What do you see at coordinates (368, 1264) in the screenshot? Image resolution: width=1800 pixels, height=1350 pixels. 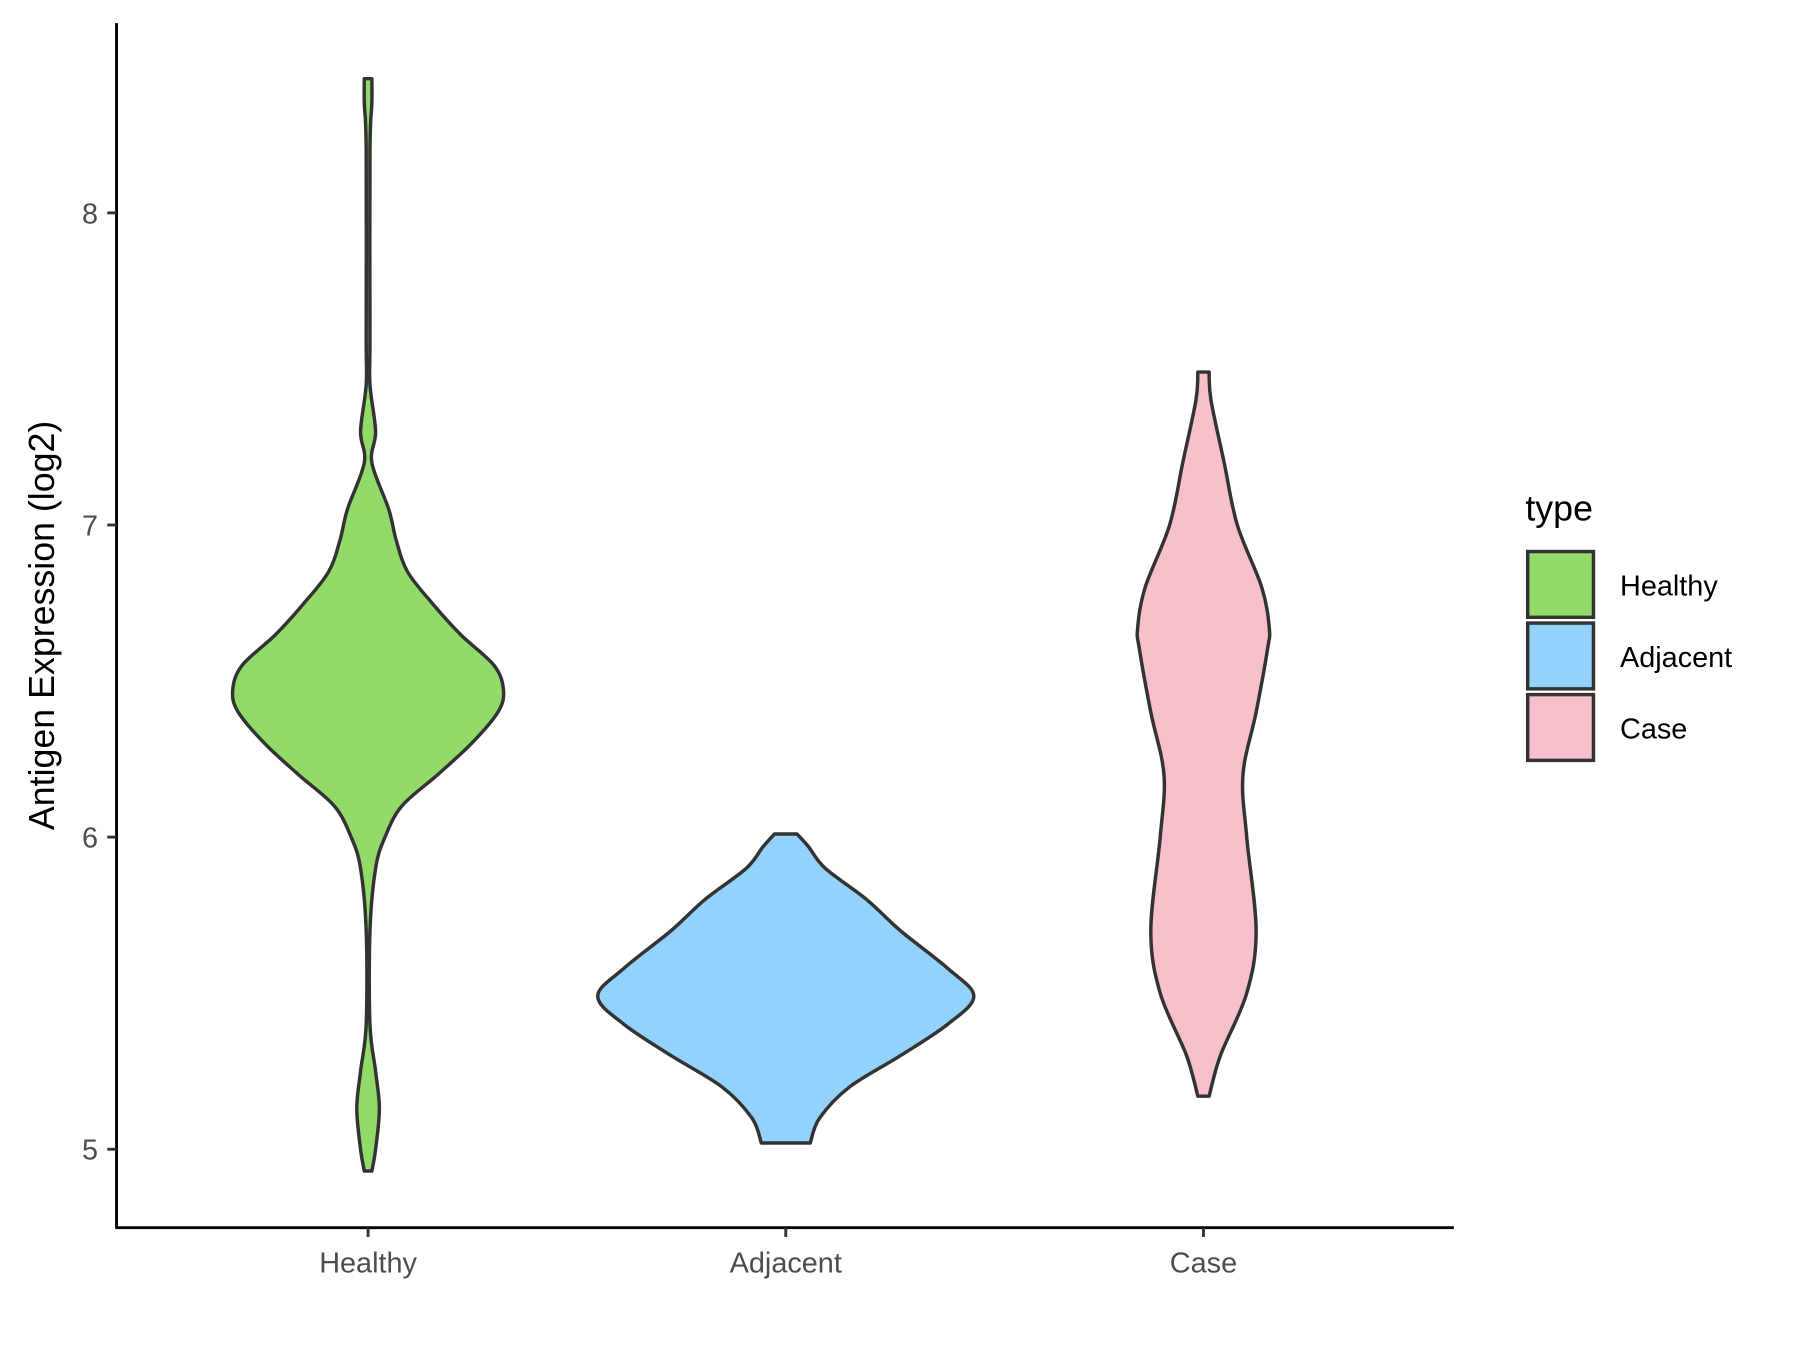 I see `x-tick-label: Healthy` at bounding box center [368, 1264].